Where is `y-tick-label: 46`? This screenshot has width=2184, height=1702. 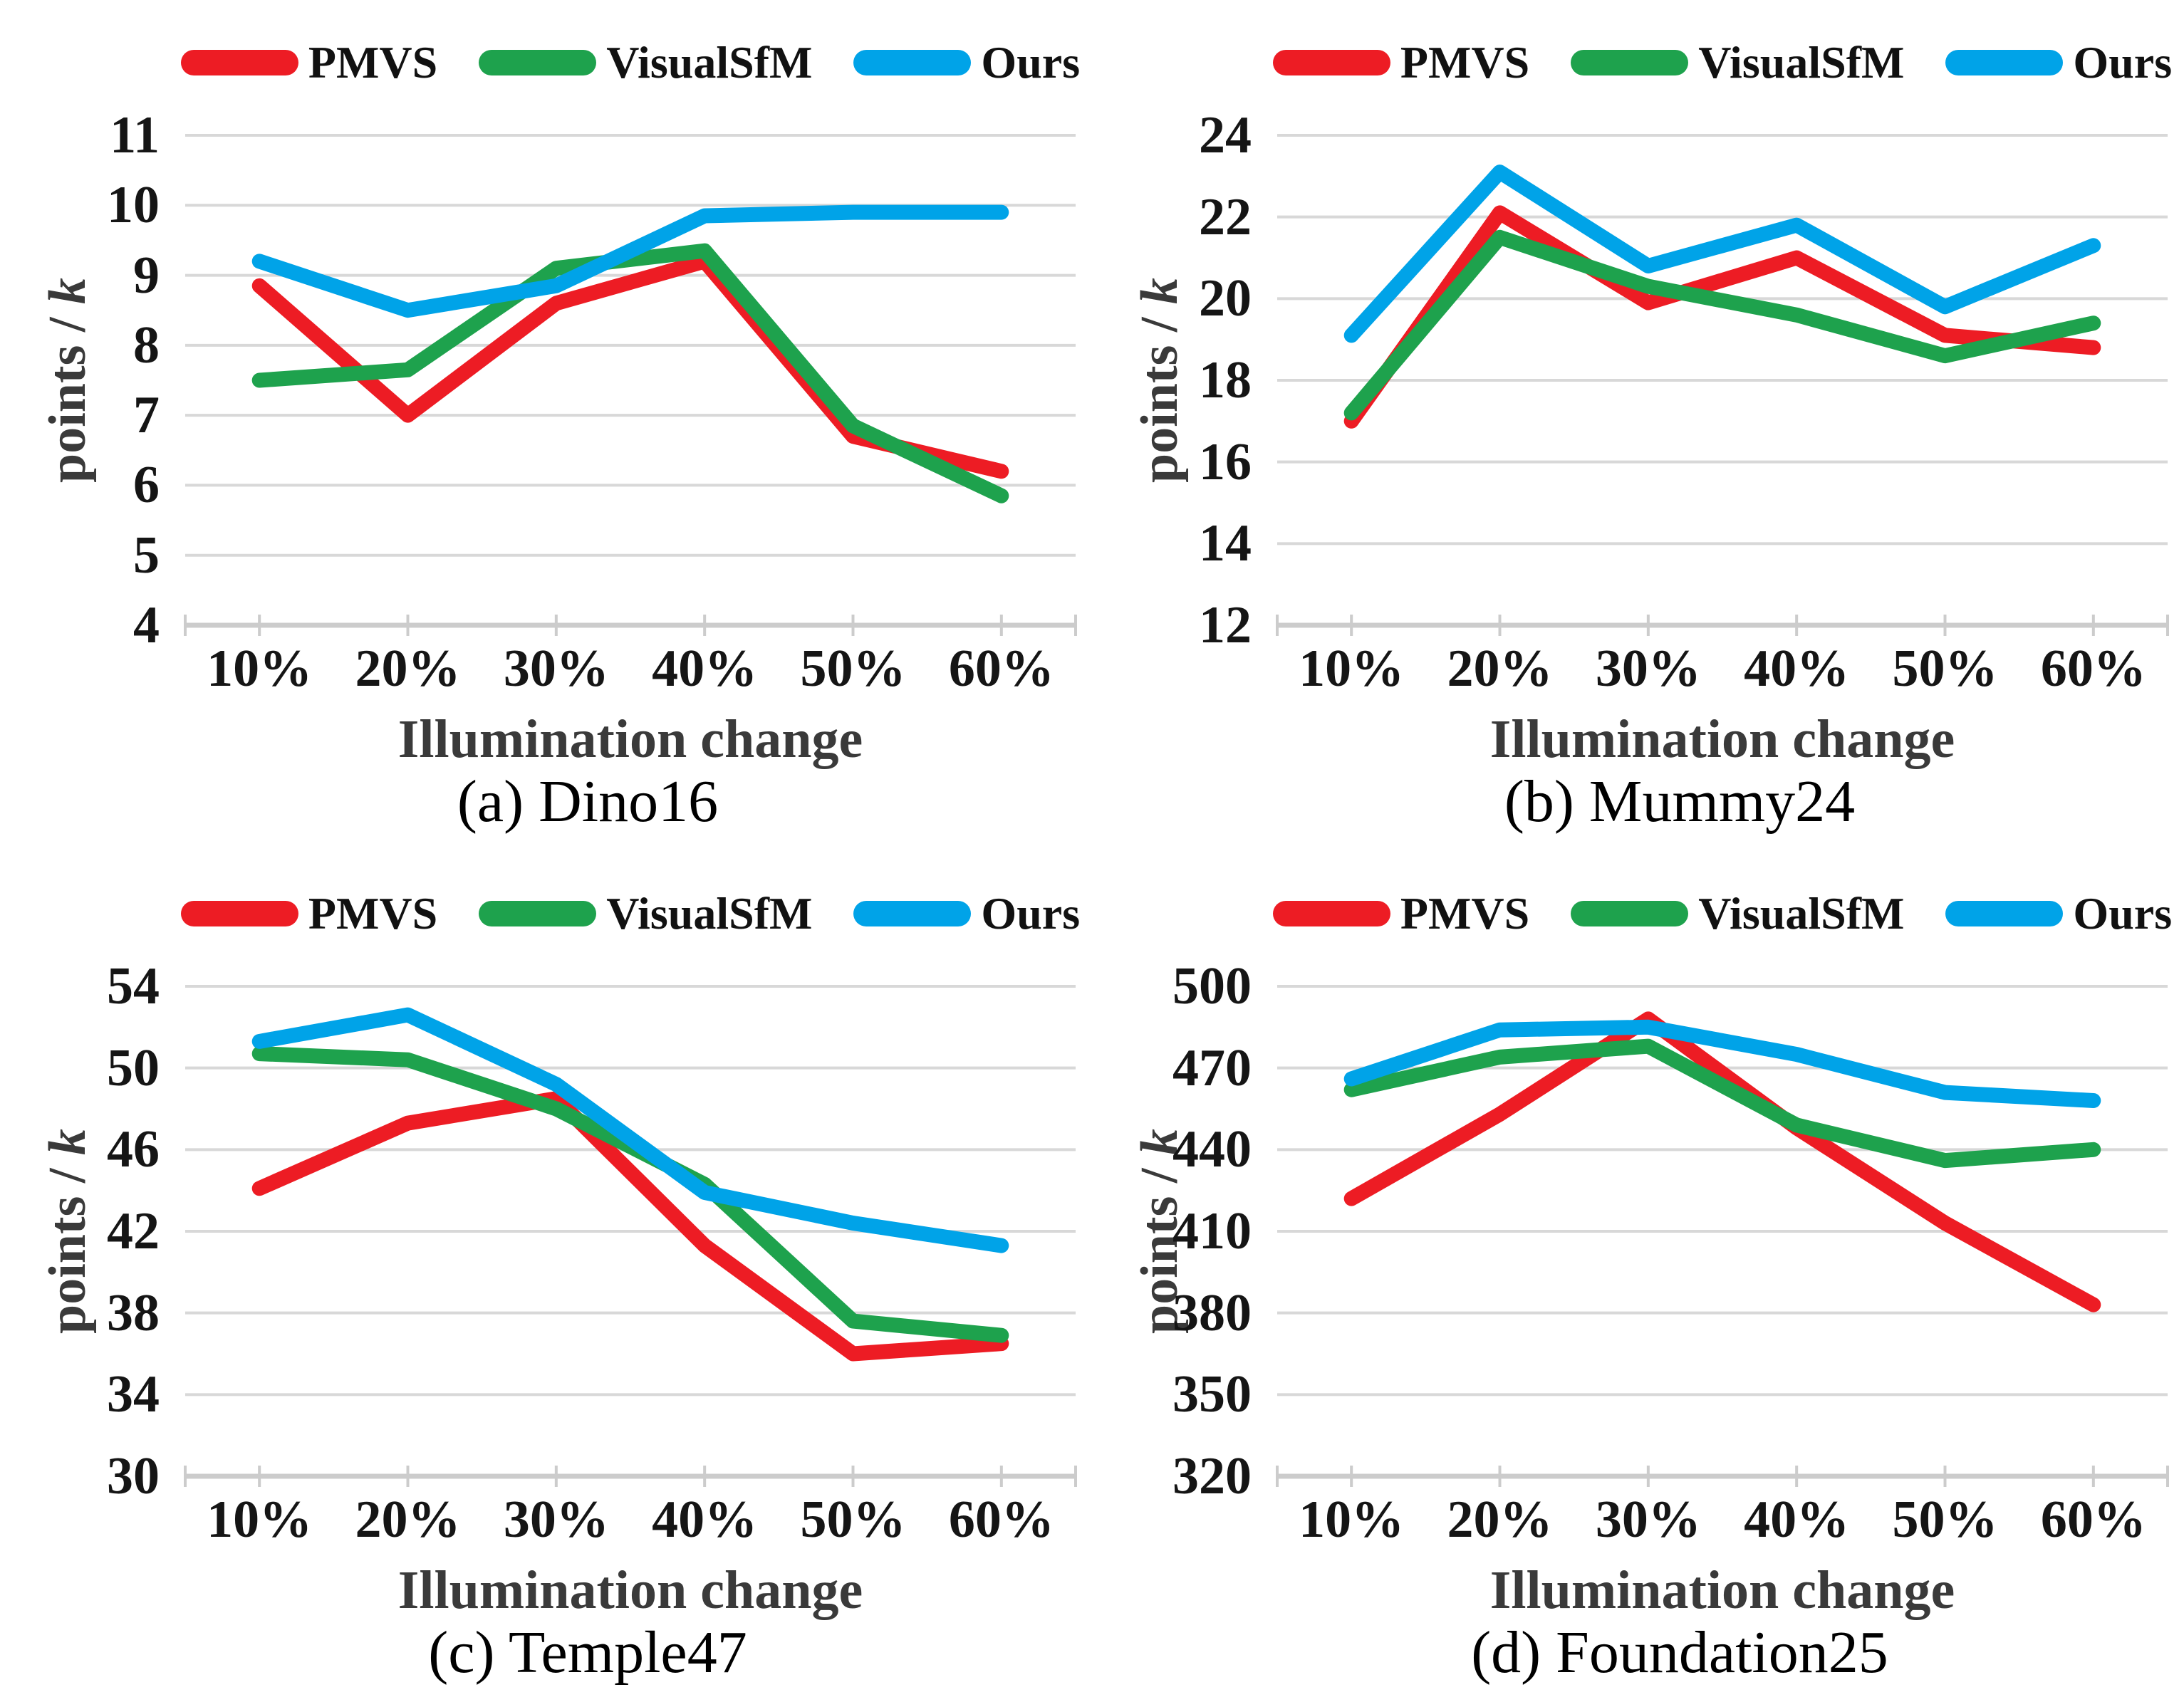
y-tick-label: 46 is located at coordinates (133, 1149).